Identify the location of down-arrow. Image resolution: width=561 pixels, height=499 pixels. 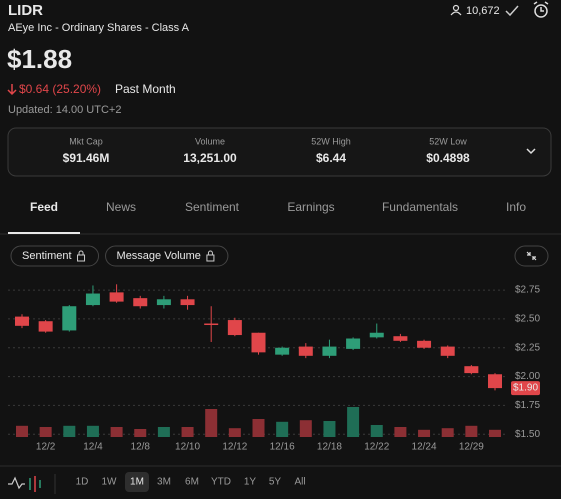
(12, 90).